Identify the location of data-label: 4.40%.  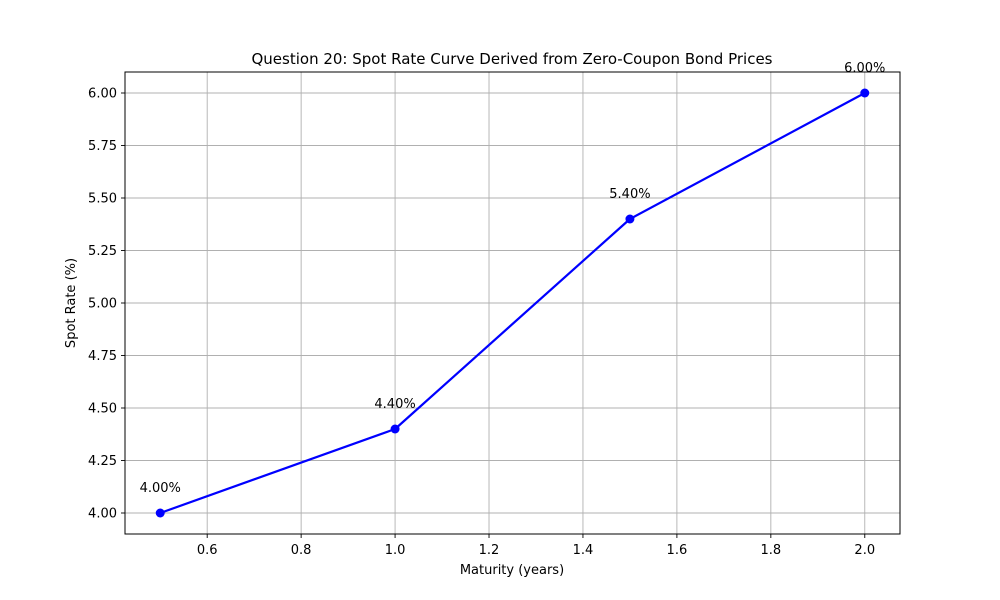
(394, 404).